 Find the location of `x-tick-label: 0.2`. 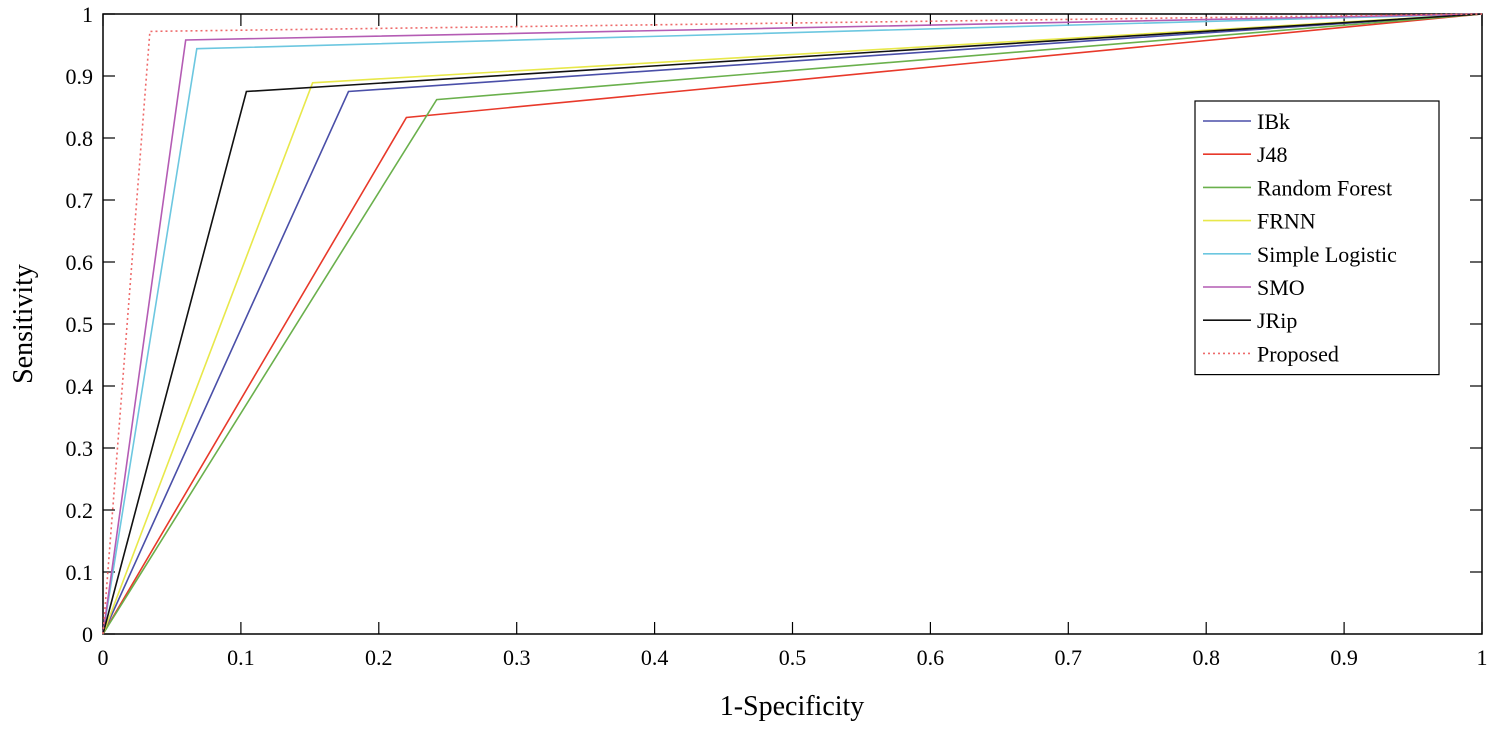

x-tick-label: 0.2 is located at coordinates (379, 657).